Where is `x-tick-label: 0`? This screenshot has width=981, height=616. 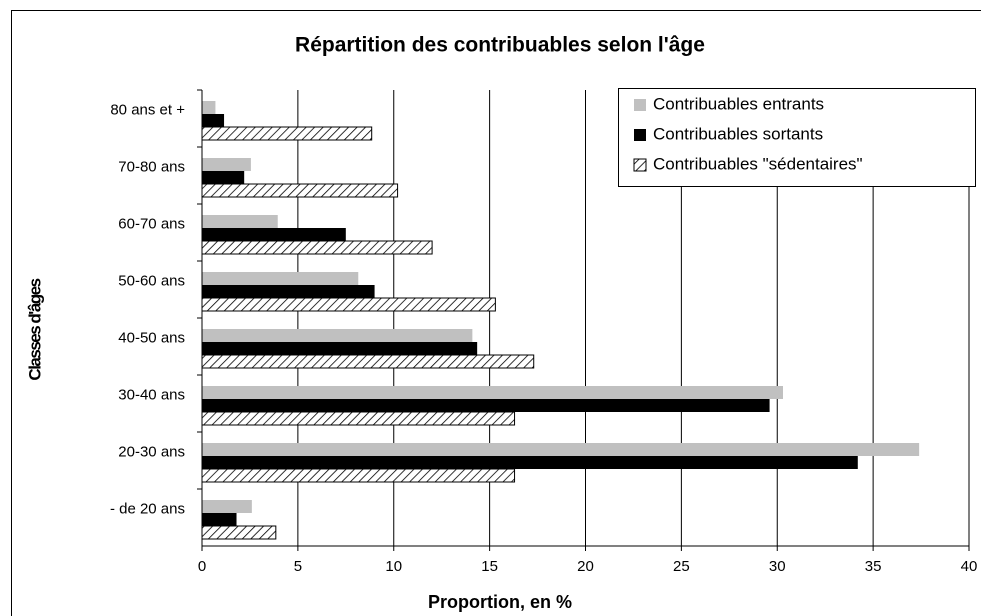 x-tick-label: 0 is located at coordinates (202, 566).